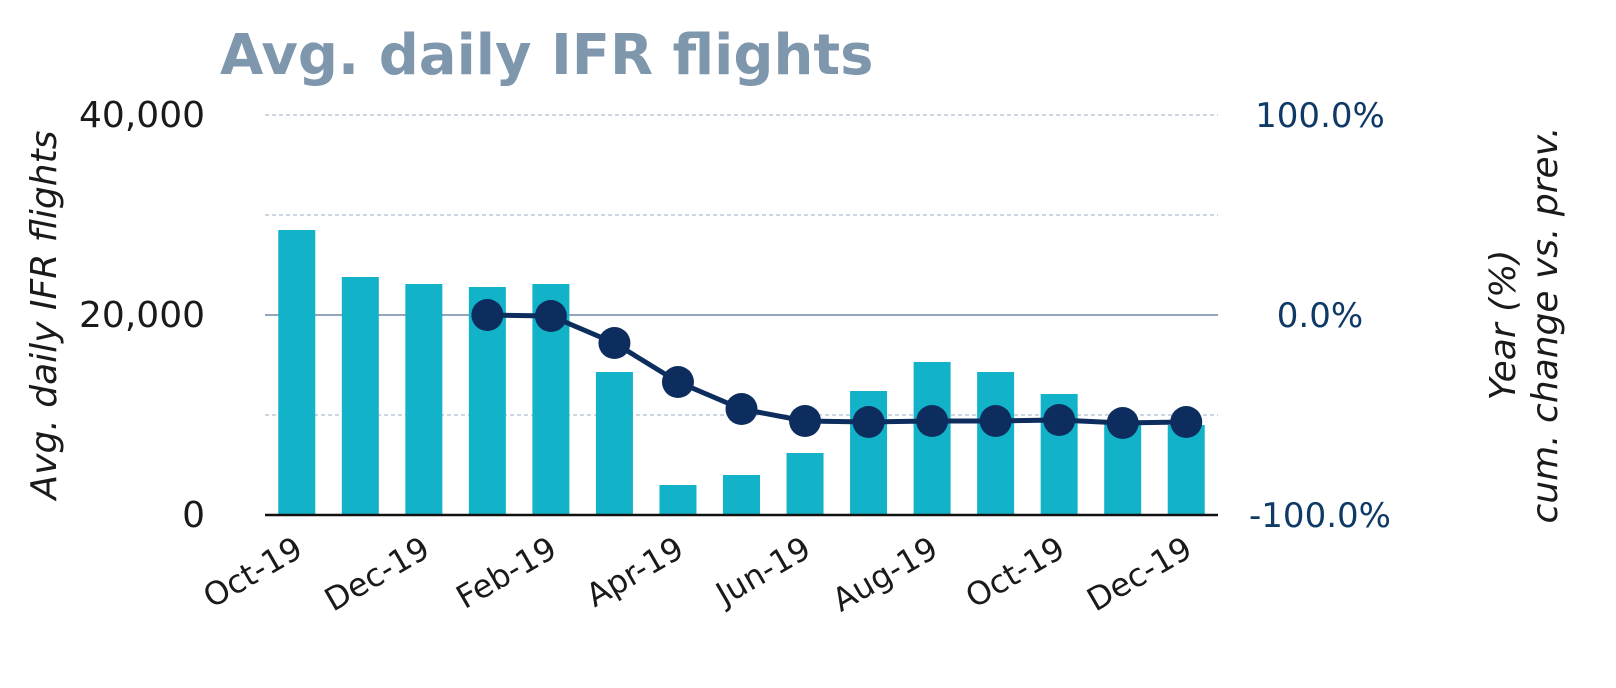 This screenshot has height=688, width=1616. What do you see at coordinates (1320, 116) in the screenshot?
I see `y2-tick-label: 100.0%` at bounding box center [1320, 116].